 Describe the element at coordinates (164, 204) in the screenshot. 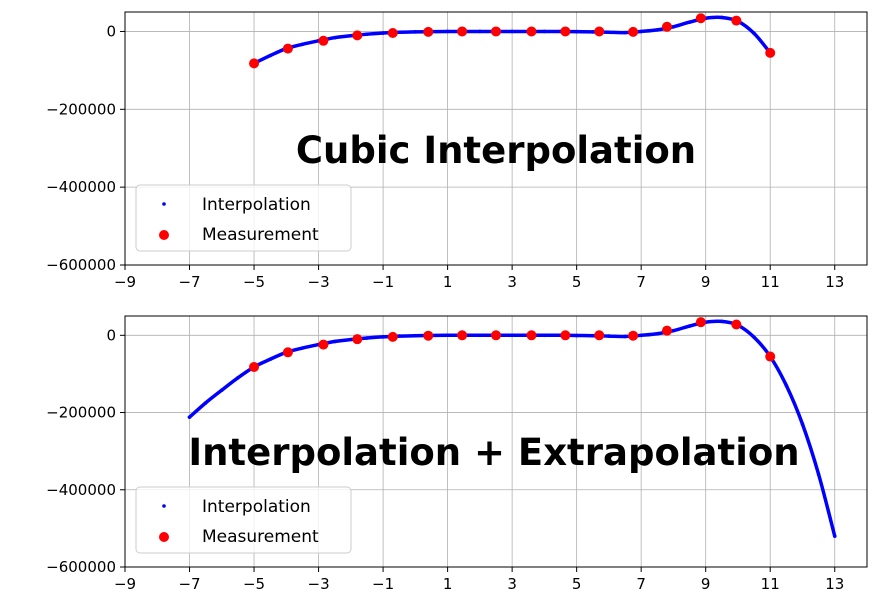

I see `legend-marker-interpolation` at that location.